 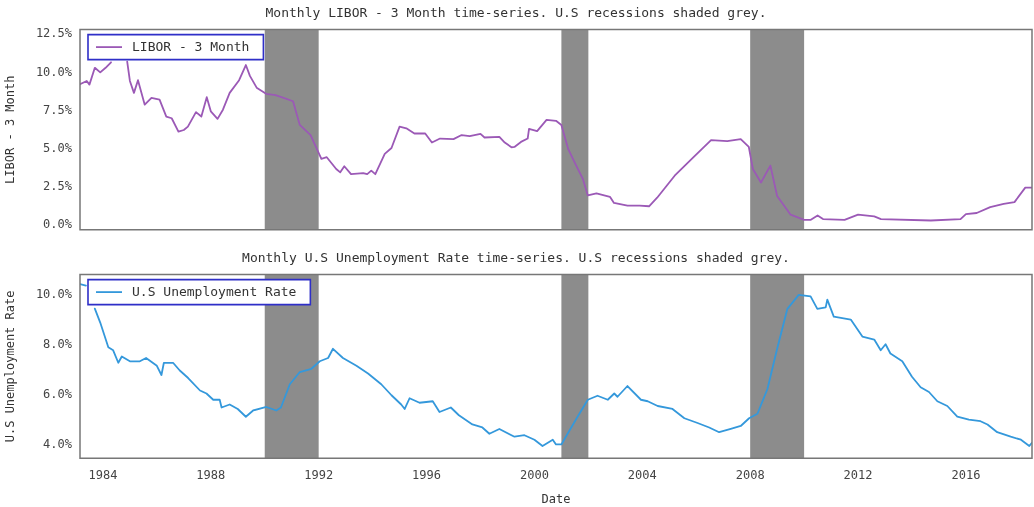 What do you see at coordinates (750, 474) in the screenshot?
I see `x-tick-label: 2008` at bounding box center [750, 474].